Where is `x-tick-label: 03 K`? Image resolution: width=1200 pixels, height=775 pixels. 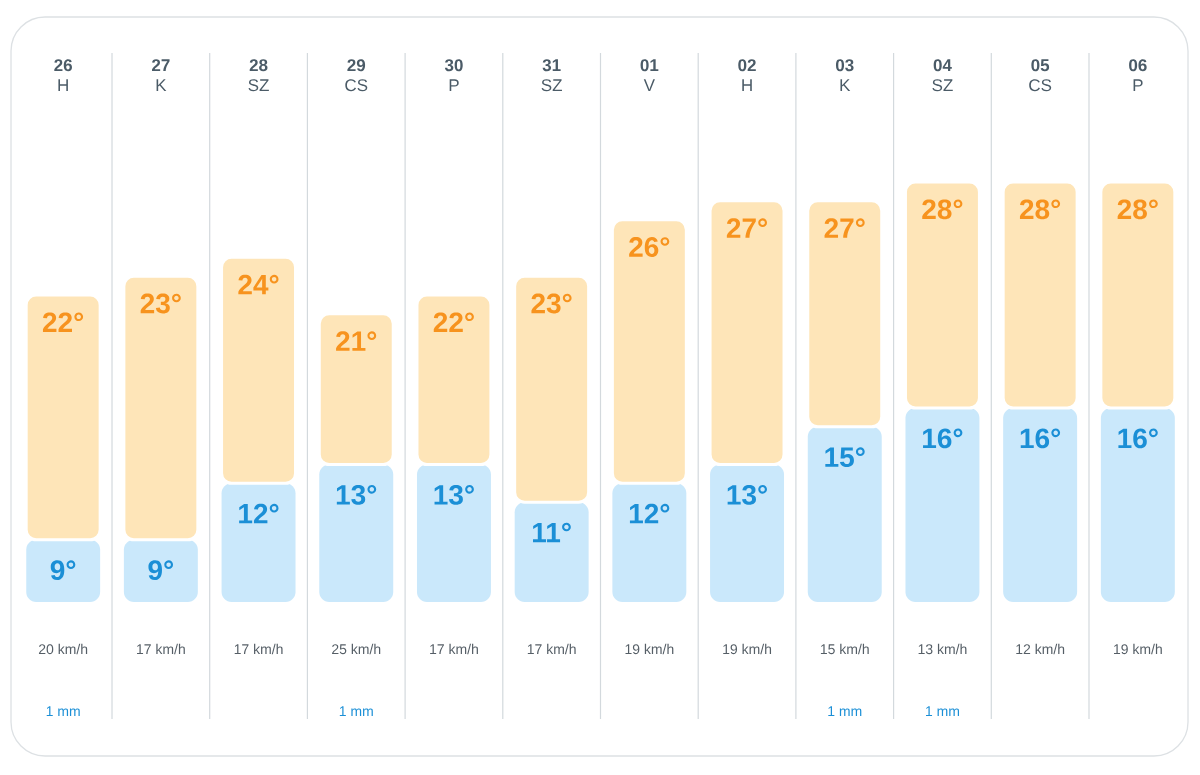 x-tick-label: 03 K is located at coordinates (844, 75).